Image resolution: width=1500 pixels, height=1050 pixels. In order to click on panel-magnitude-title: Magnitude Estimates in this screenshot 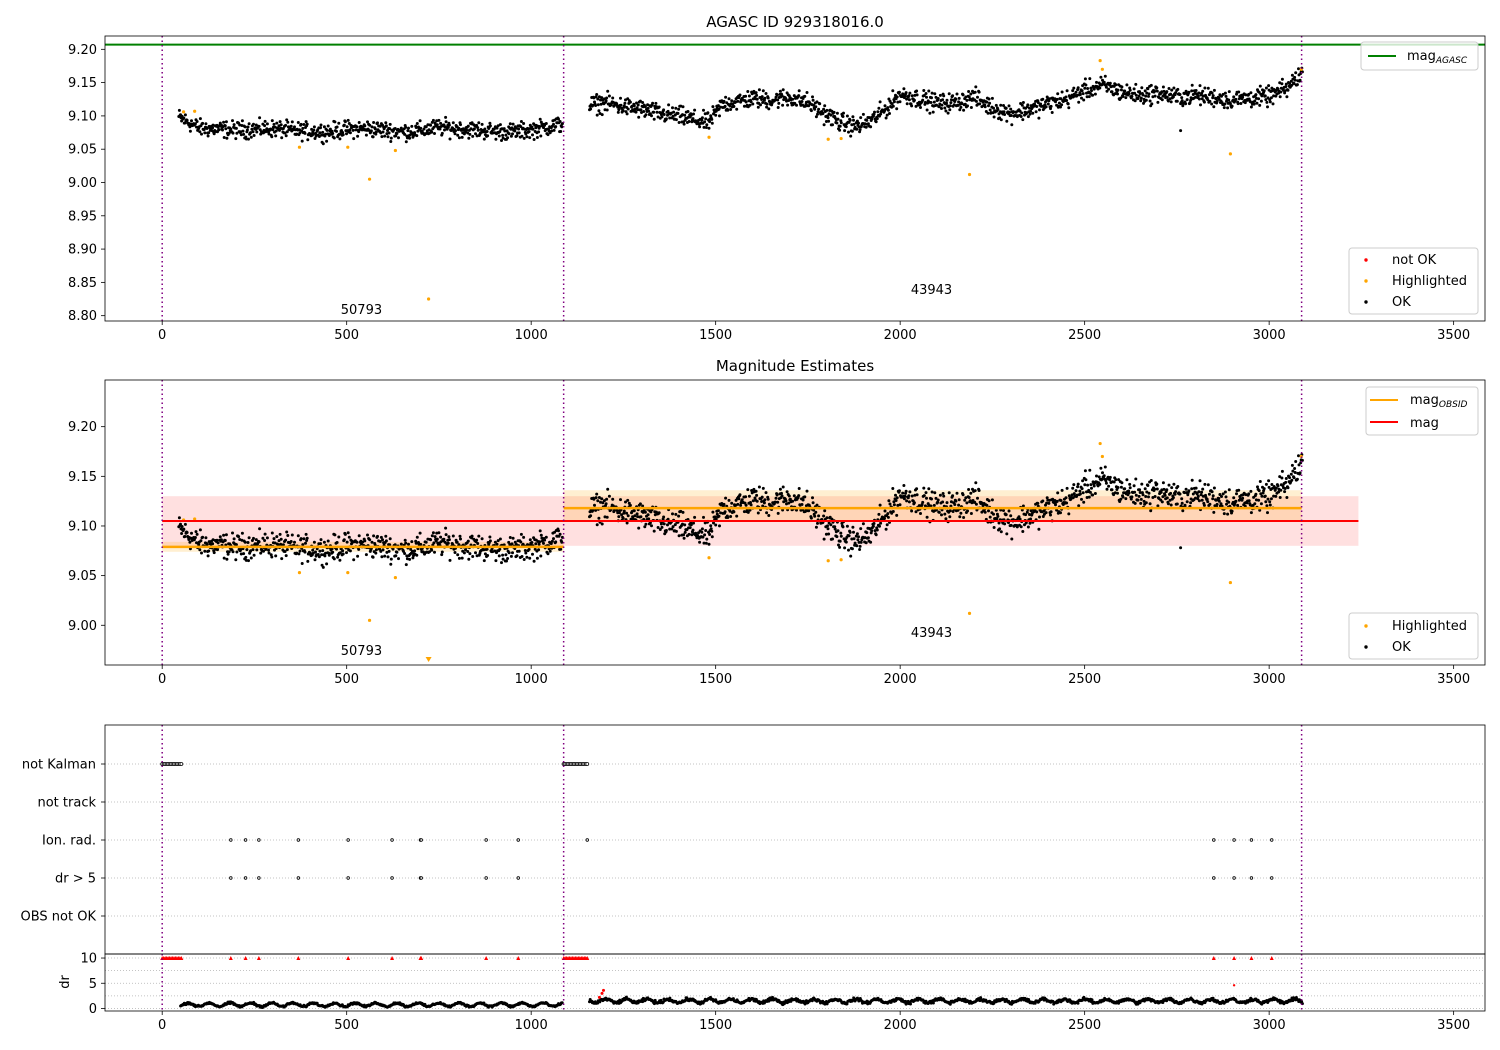, I will do `click(795, 366)`.